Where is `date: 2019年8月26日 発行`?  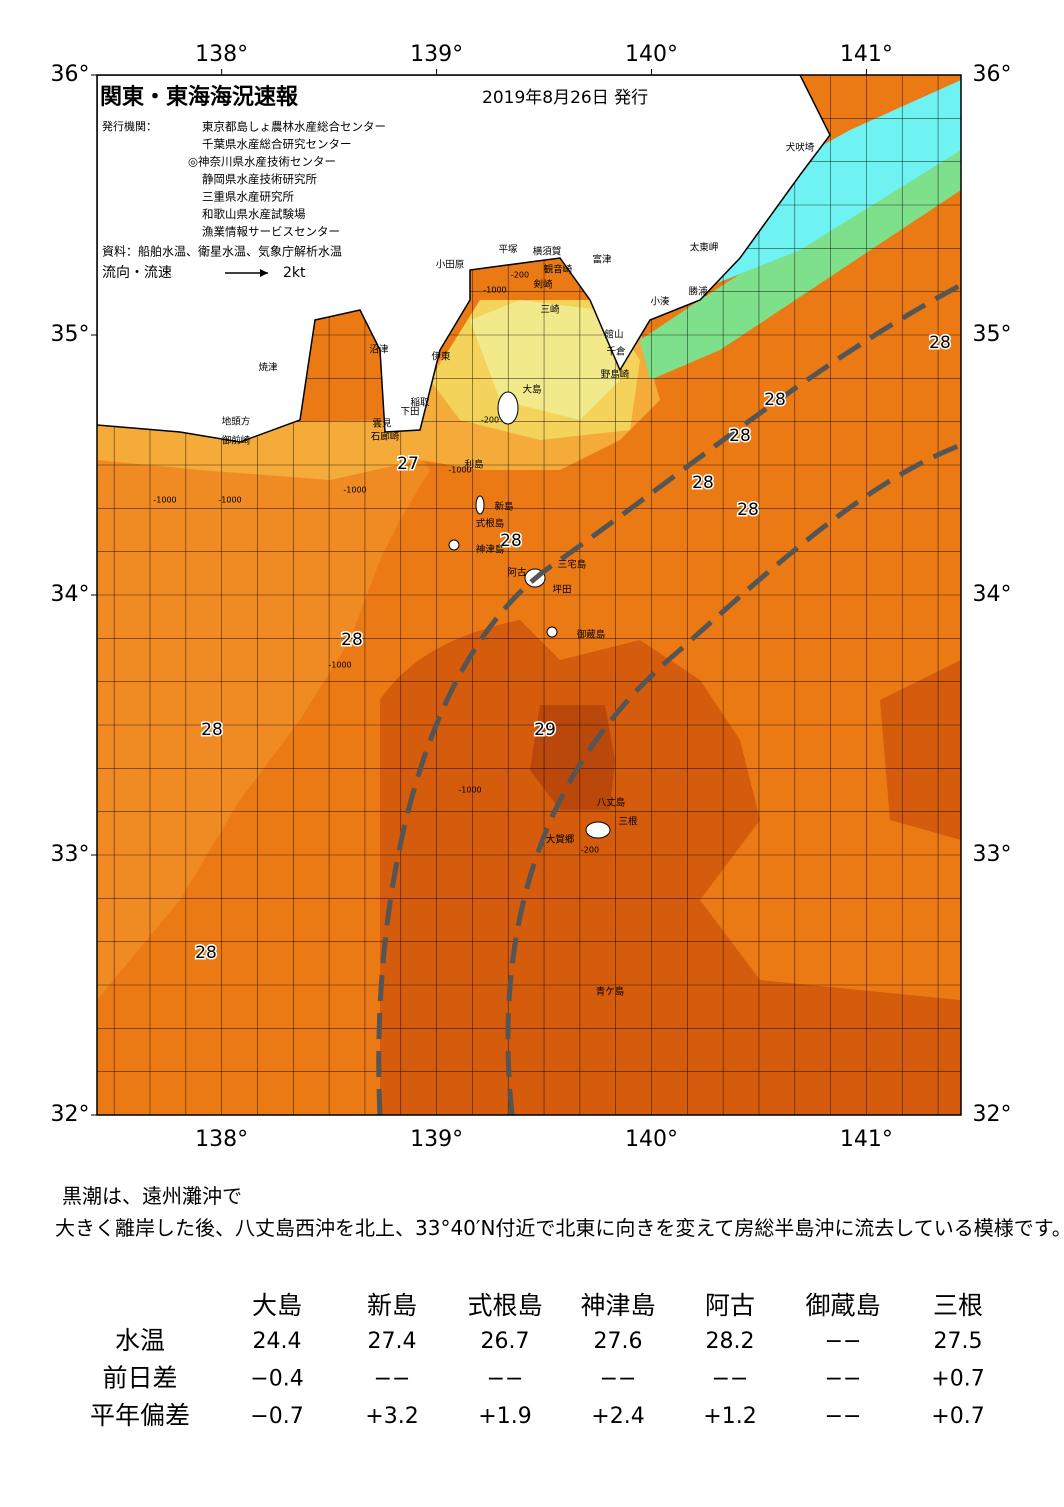 date: 2019年8月26日 発行 is located at coordinates (565, 98).